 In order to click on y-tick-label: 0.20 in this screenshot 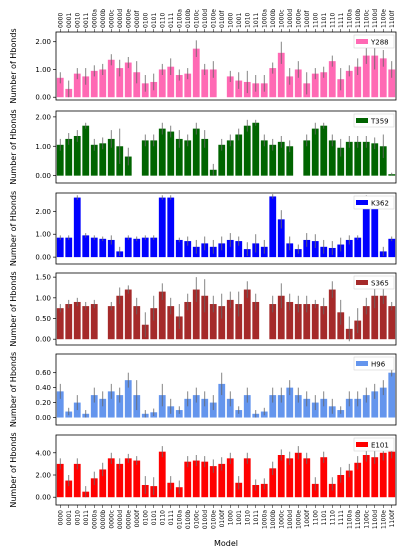, I will do `click(43, 403)`.